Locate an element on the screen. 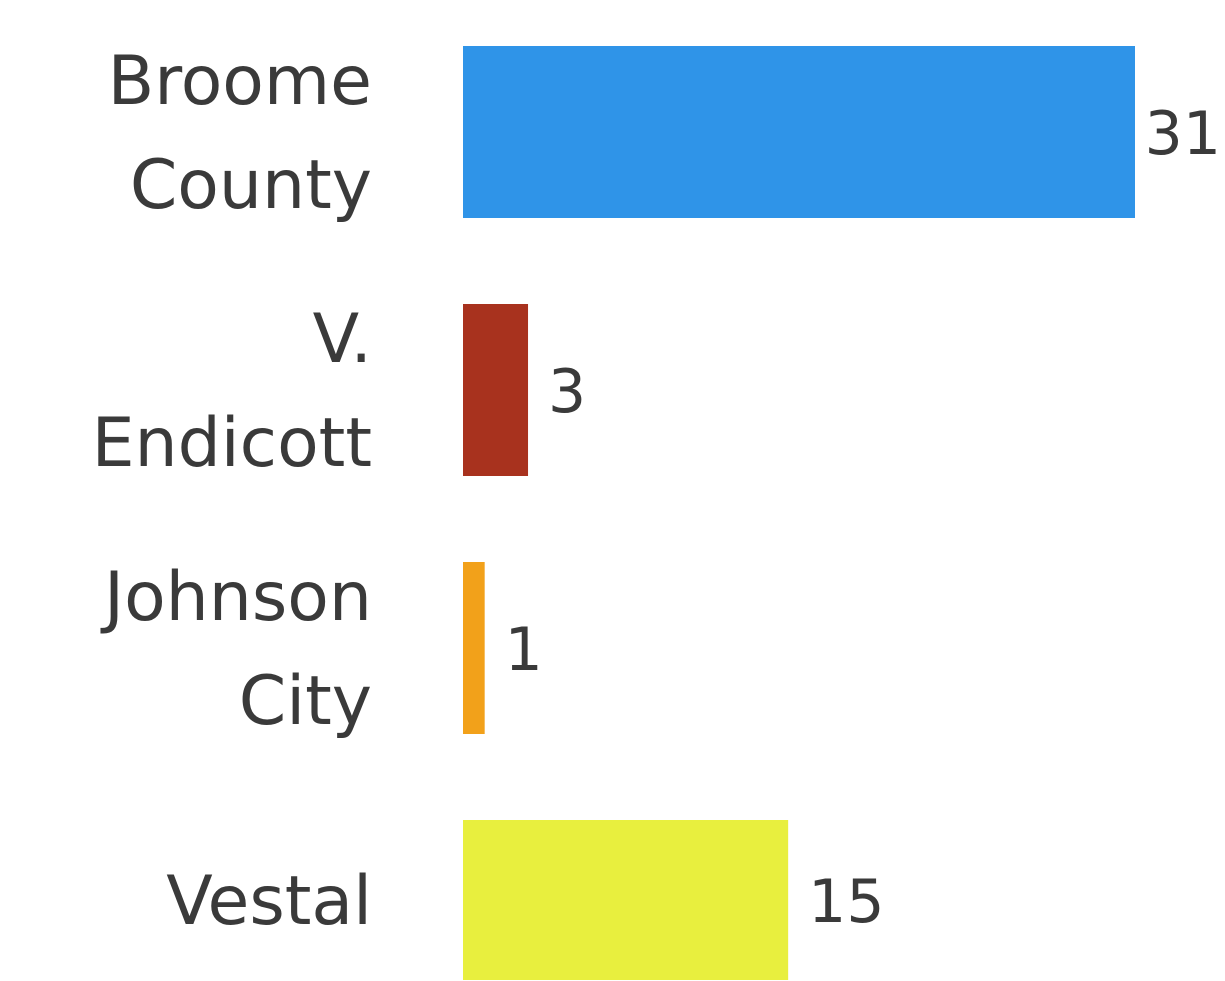 The image size is (1225, 981). bar-johnson-city is located at coordinates (474, 648).